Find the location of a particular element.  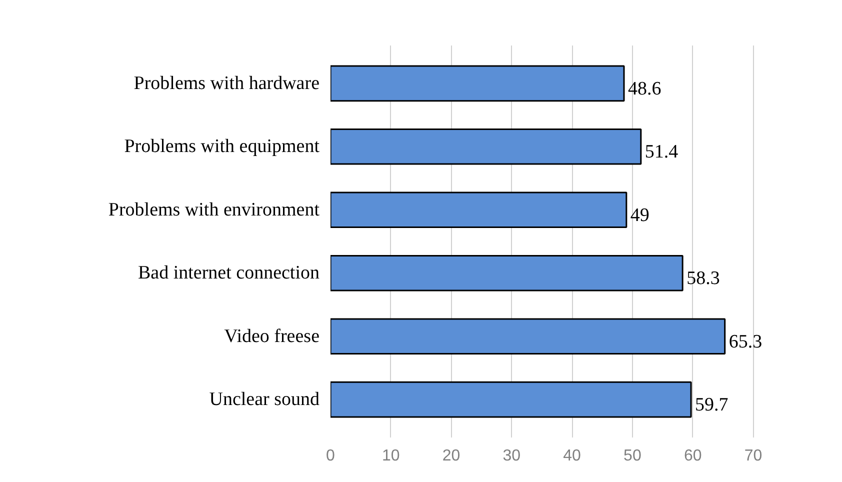

x-tick-label: 20 is located at coordinates (451, 456).